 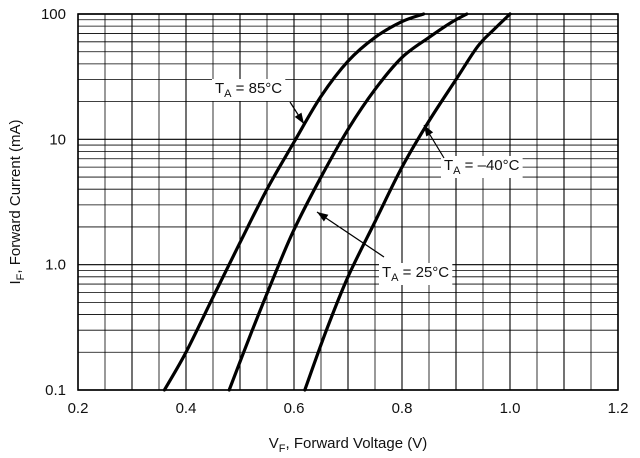 What do you see at coordinates (15, 282) in the screenshot?
I see `y-axis-title-main: I` at bounding box center [15, 282].